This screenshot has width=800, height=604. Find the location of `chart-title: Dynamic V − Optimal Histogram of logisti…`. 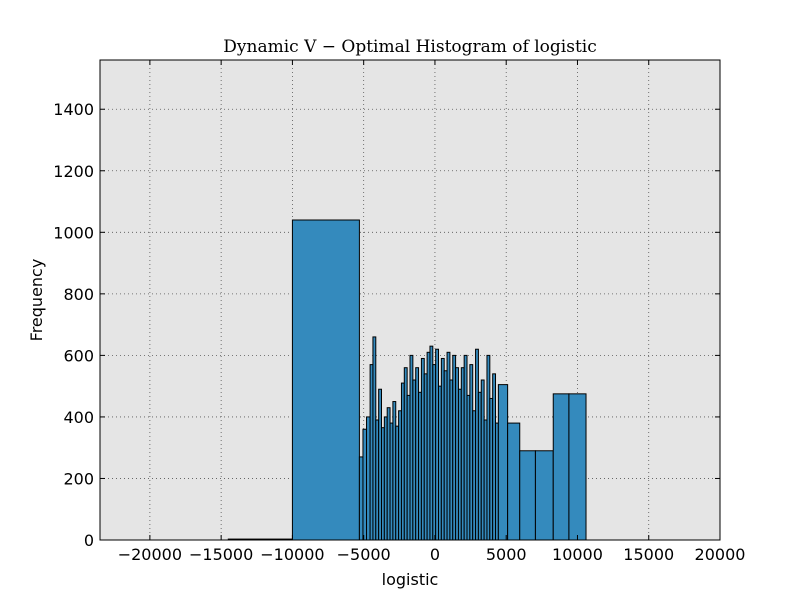

chart-title: Dynamic V − Optimal Histogram of logisti… is located at coordinates (409, 47).